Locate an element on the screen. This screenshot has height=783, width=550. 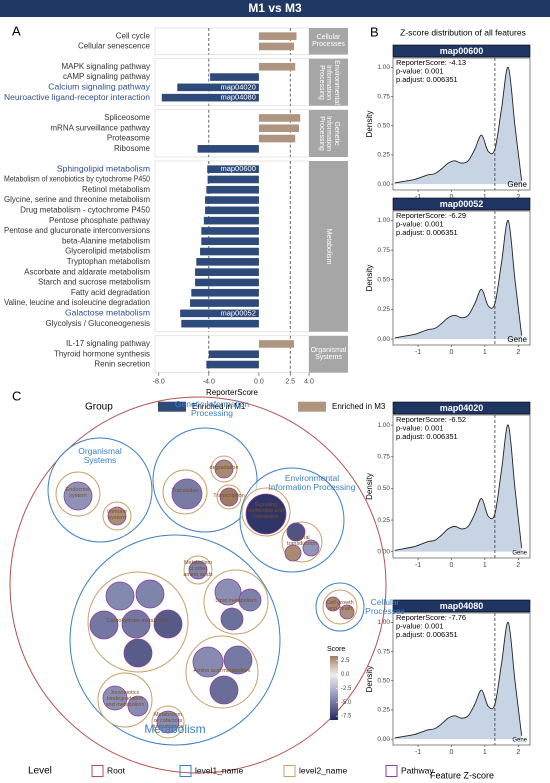
level2-label: Carbohydrate metabolism is located at coordinates (138, 621).